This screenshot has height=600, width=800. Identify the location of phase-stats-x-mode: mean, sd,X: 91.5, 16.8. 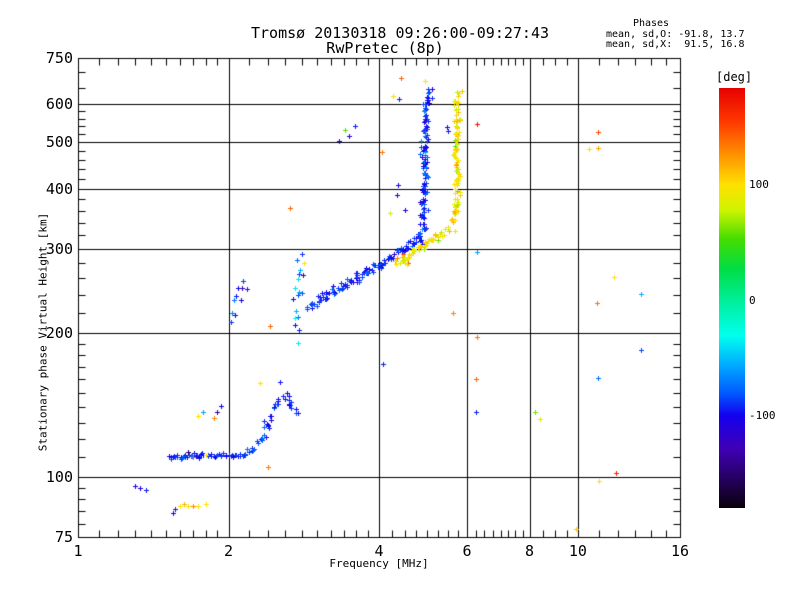
(675, 44).